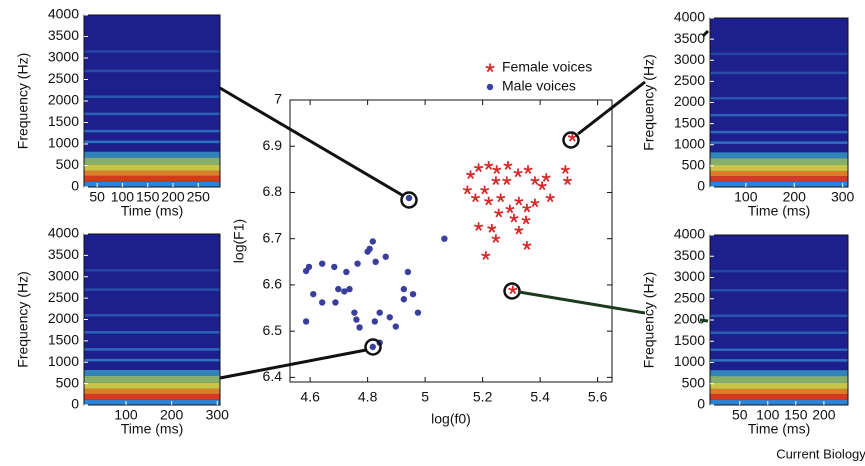 This screenshot has width=865, height=466. I want to click on y-tick-label: 6.9, so click(273, 145).